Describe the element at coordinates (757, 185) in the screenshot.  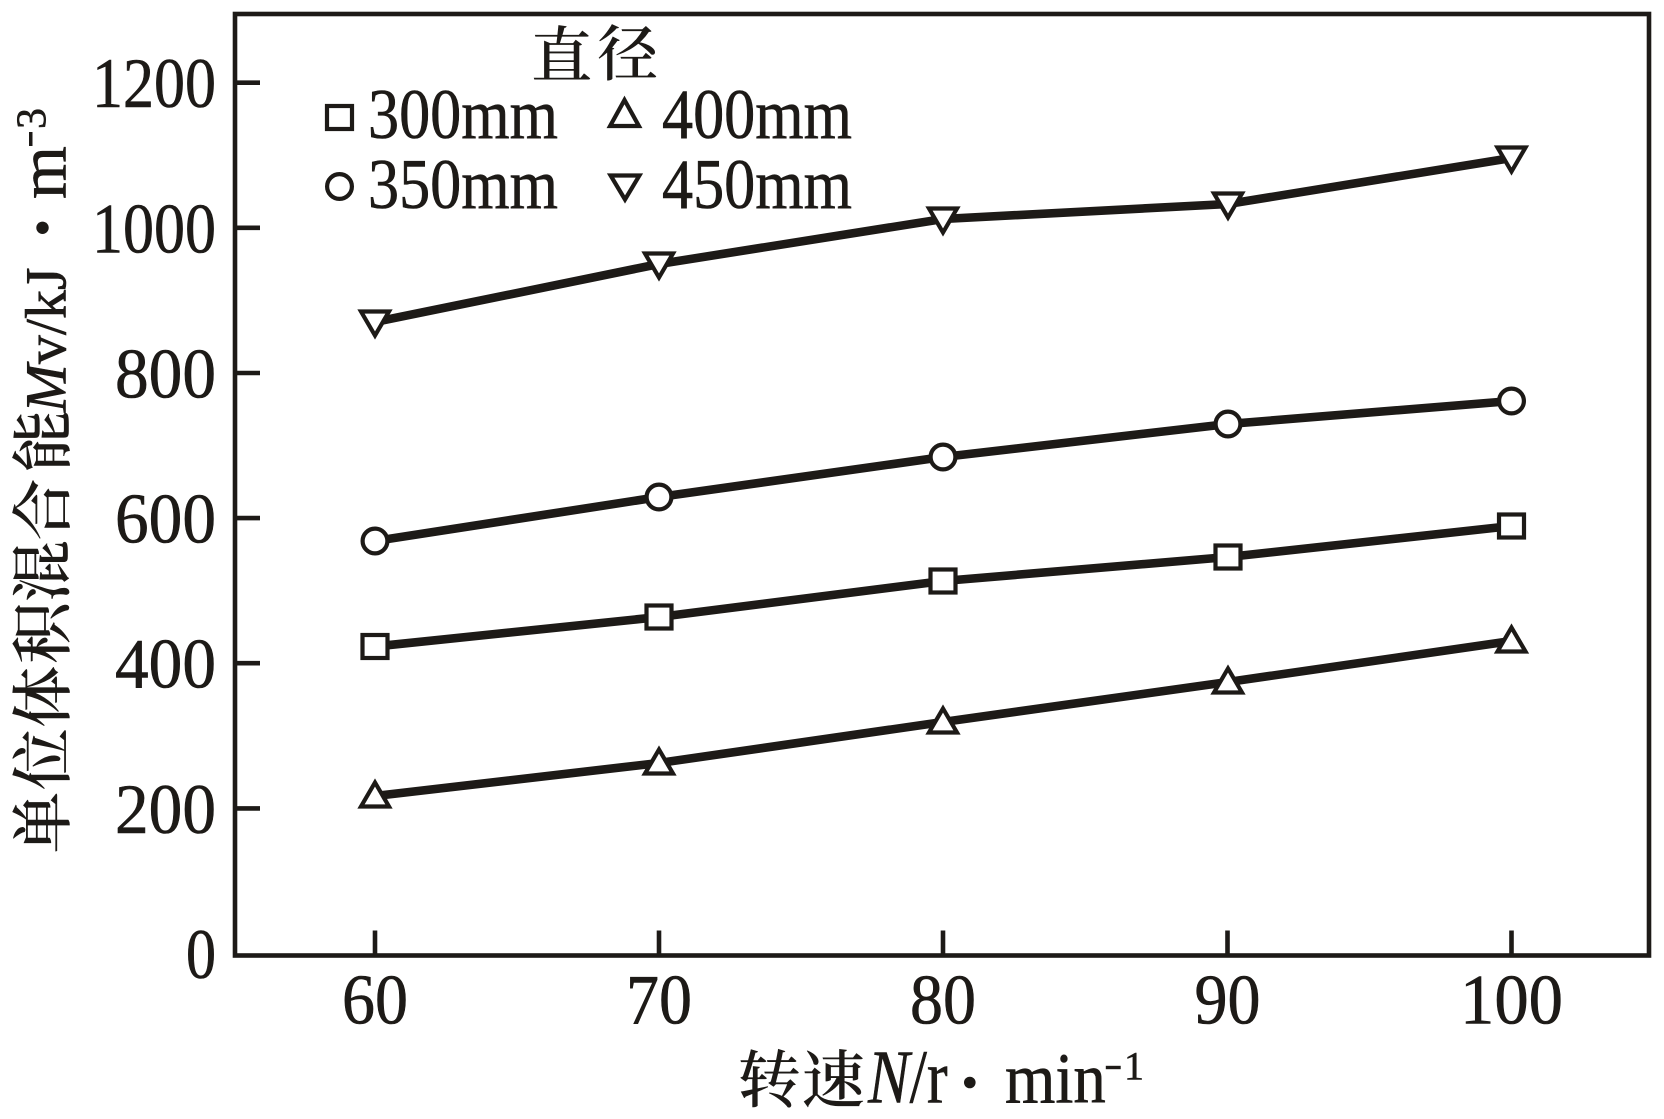
I see `svg-text: 450mm` at that location.